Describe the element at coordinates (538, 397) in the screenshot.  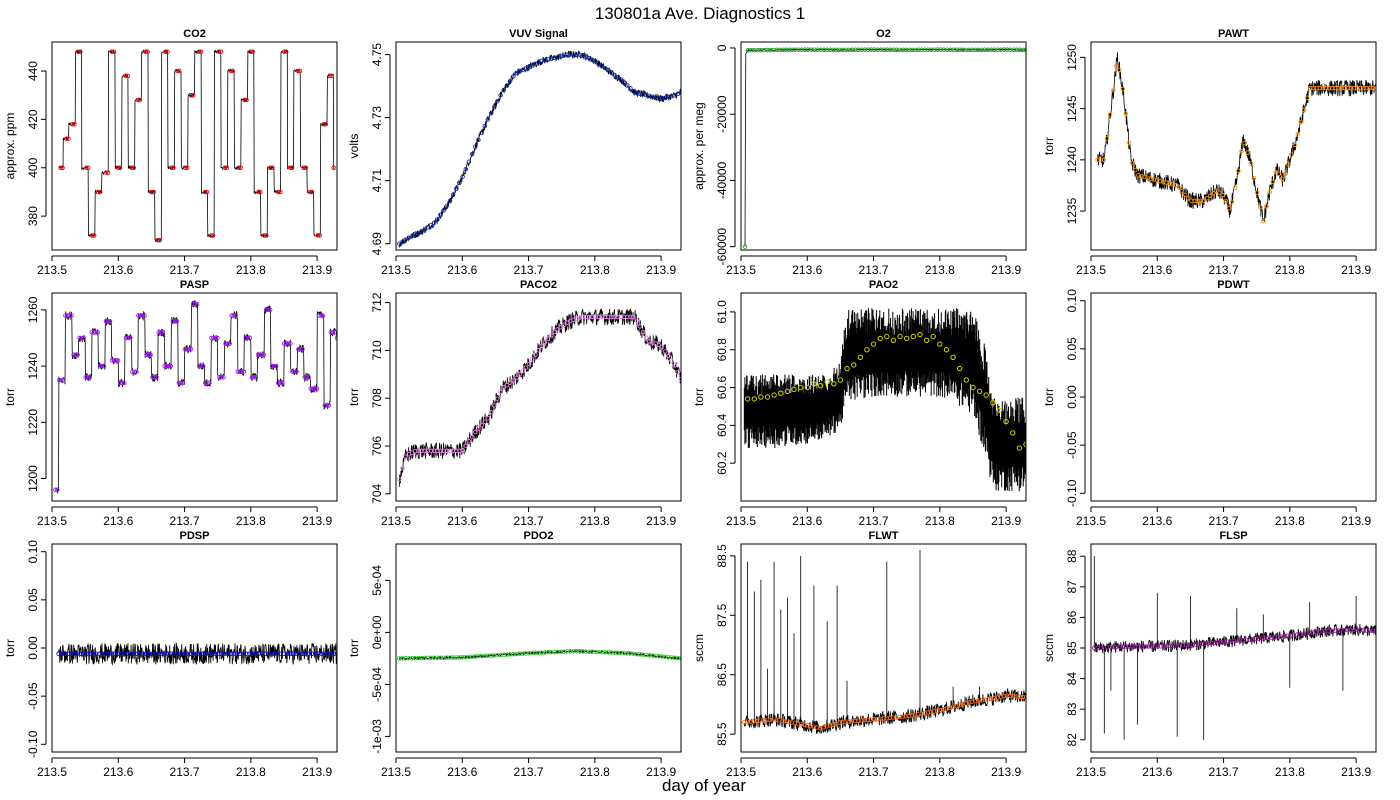
I see `plot-frame` at that location.